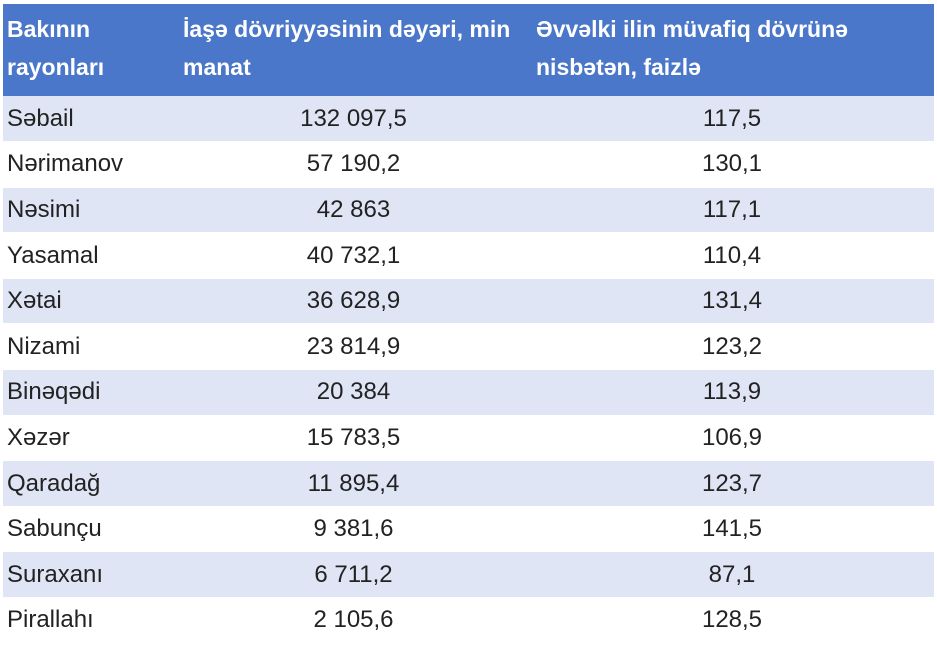 Image resolution: width=937 pixels, height=646 pixels. I want to click on percent-cell: 117,1, so click(732, 210).